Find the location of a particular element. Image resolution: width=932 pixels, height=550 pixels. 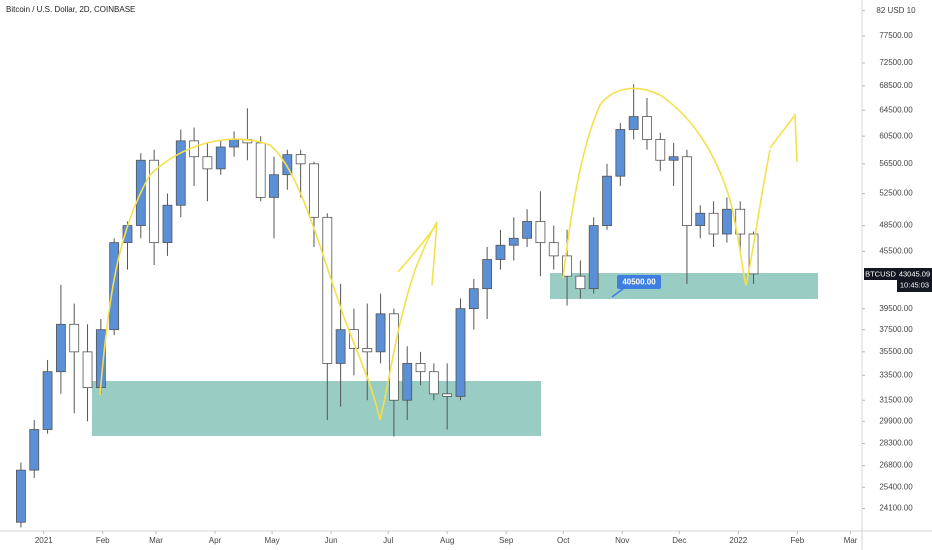

hand-drawn-curve is located at coordinates (666, 186).